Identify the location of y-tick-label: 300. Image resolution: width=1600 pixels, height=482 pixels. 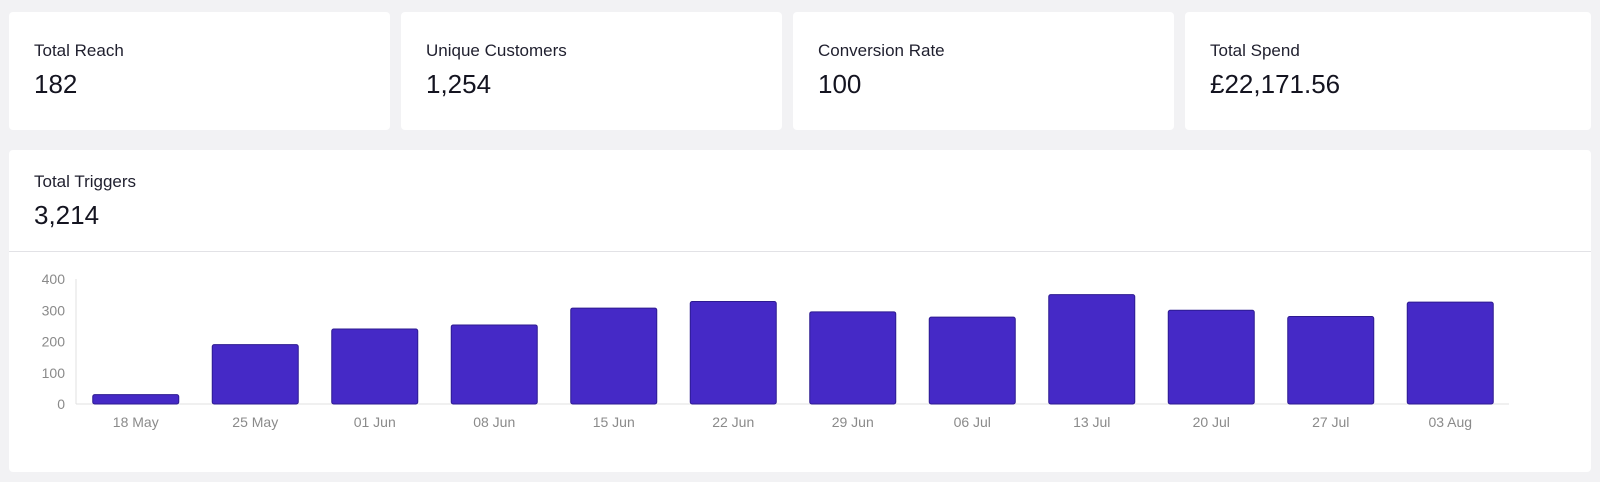
(54, 310).